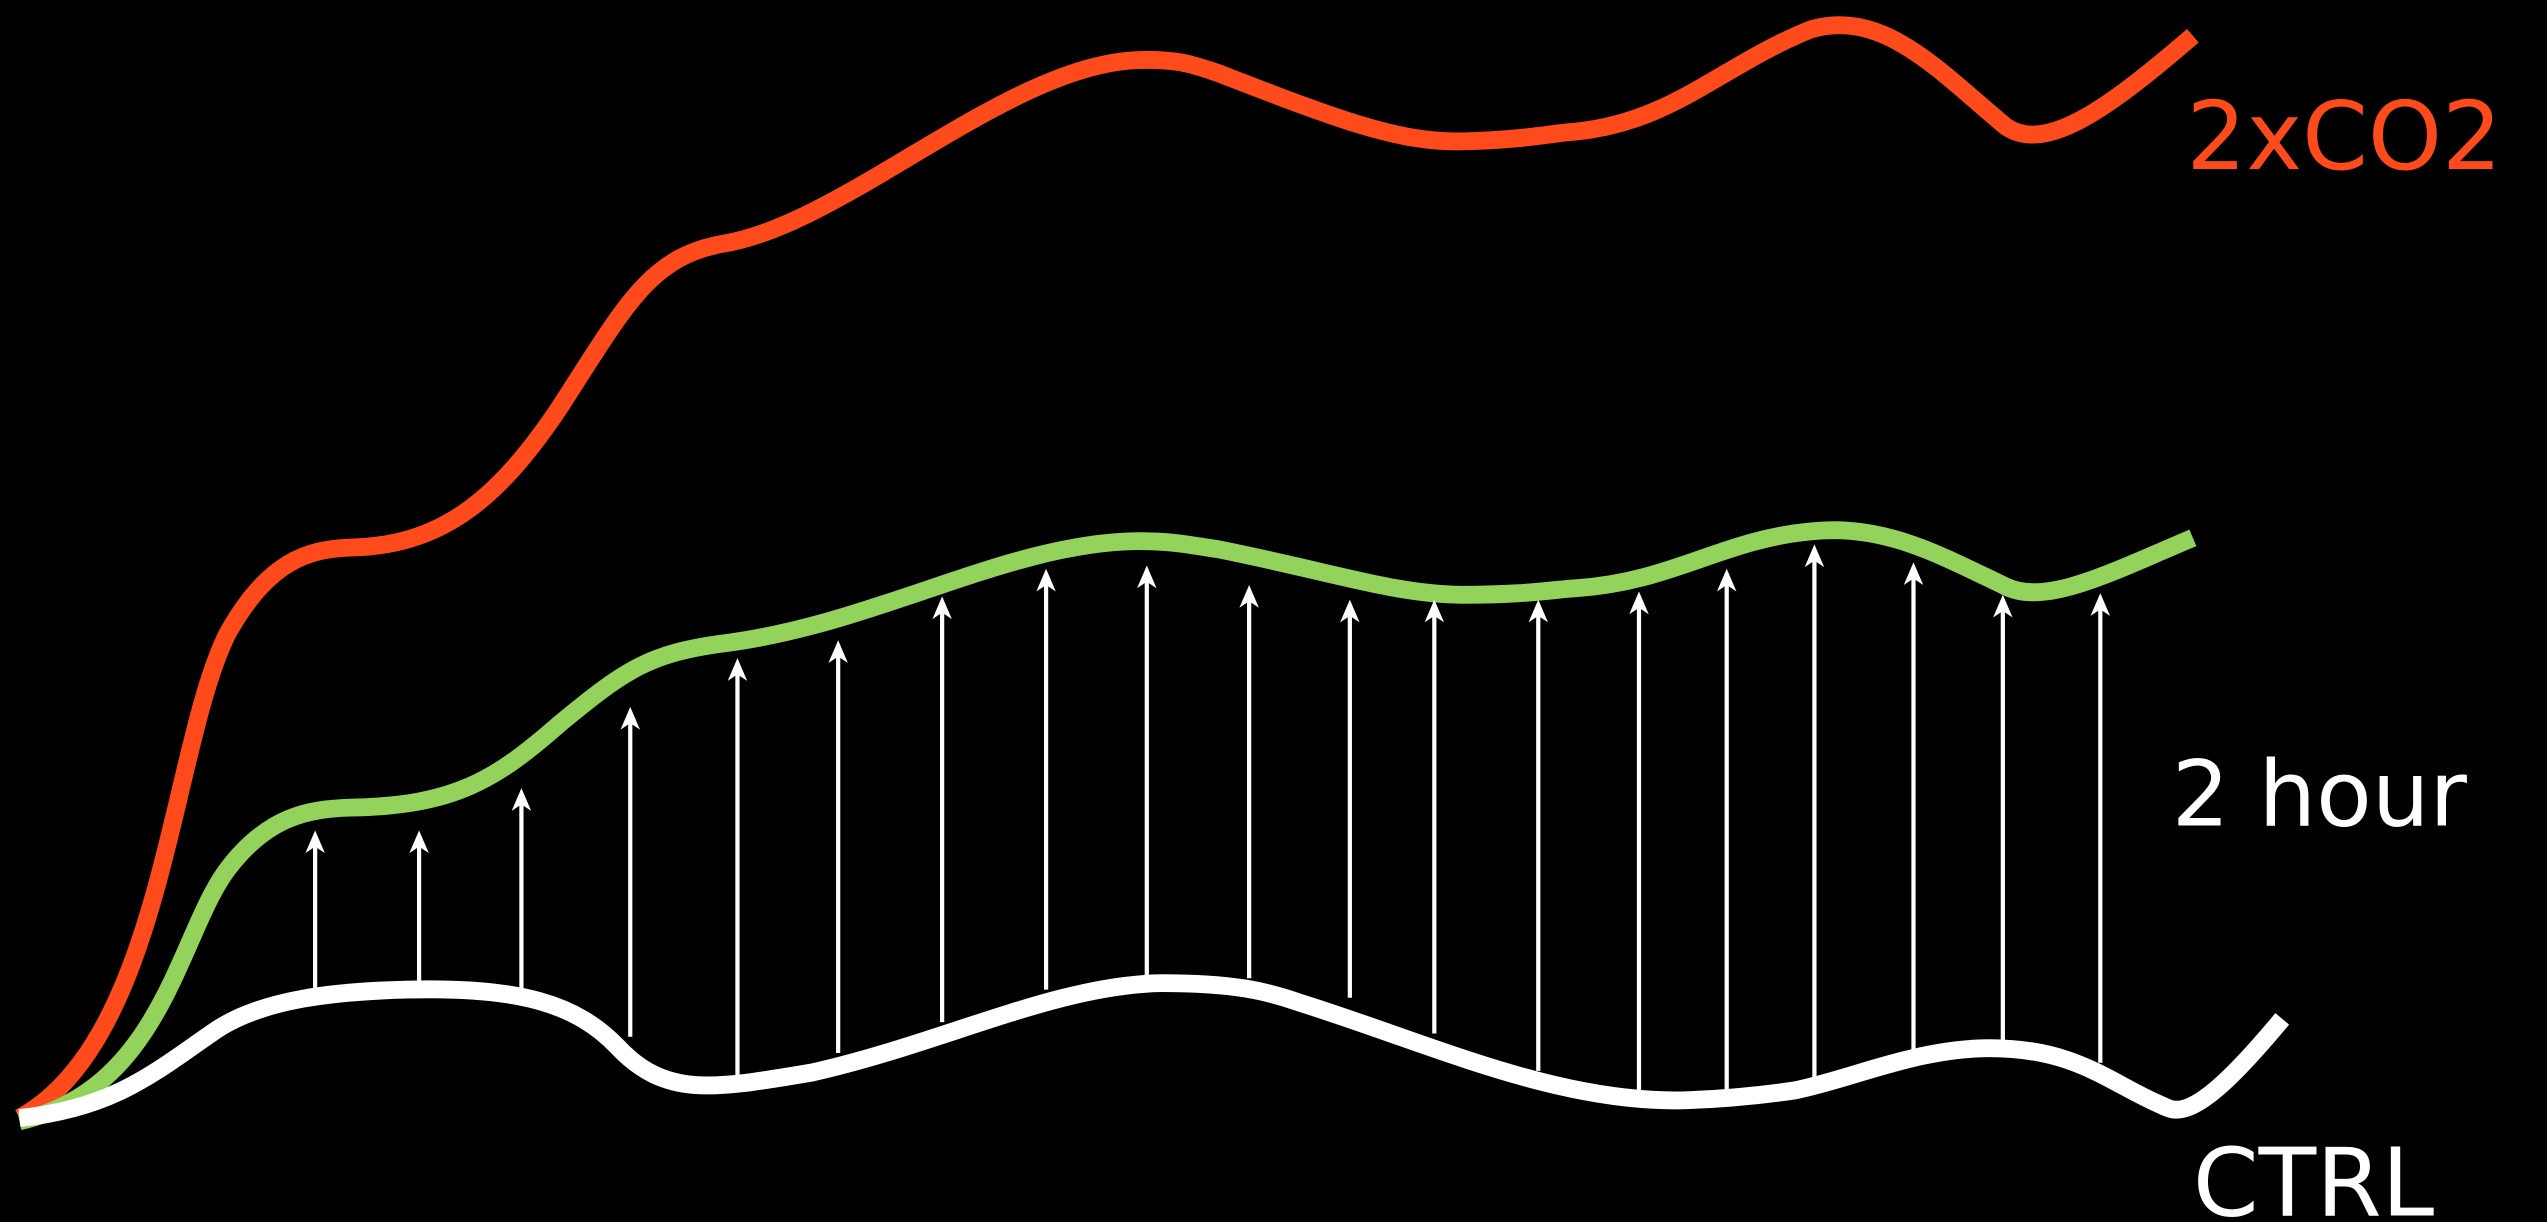 The image size is (2547, 1222). Describe the element at coordinates (2320, 794) in the screenshot. I see `intermediate-label: 2 hour` at that location.